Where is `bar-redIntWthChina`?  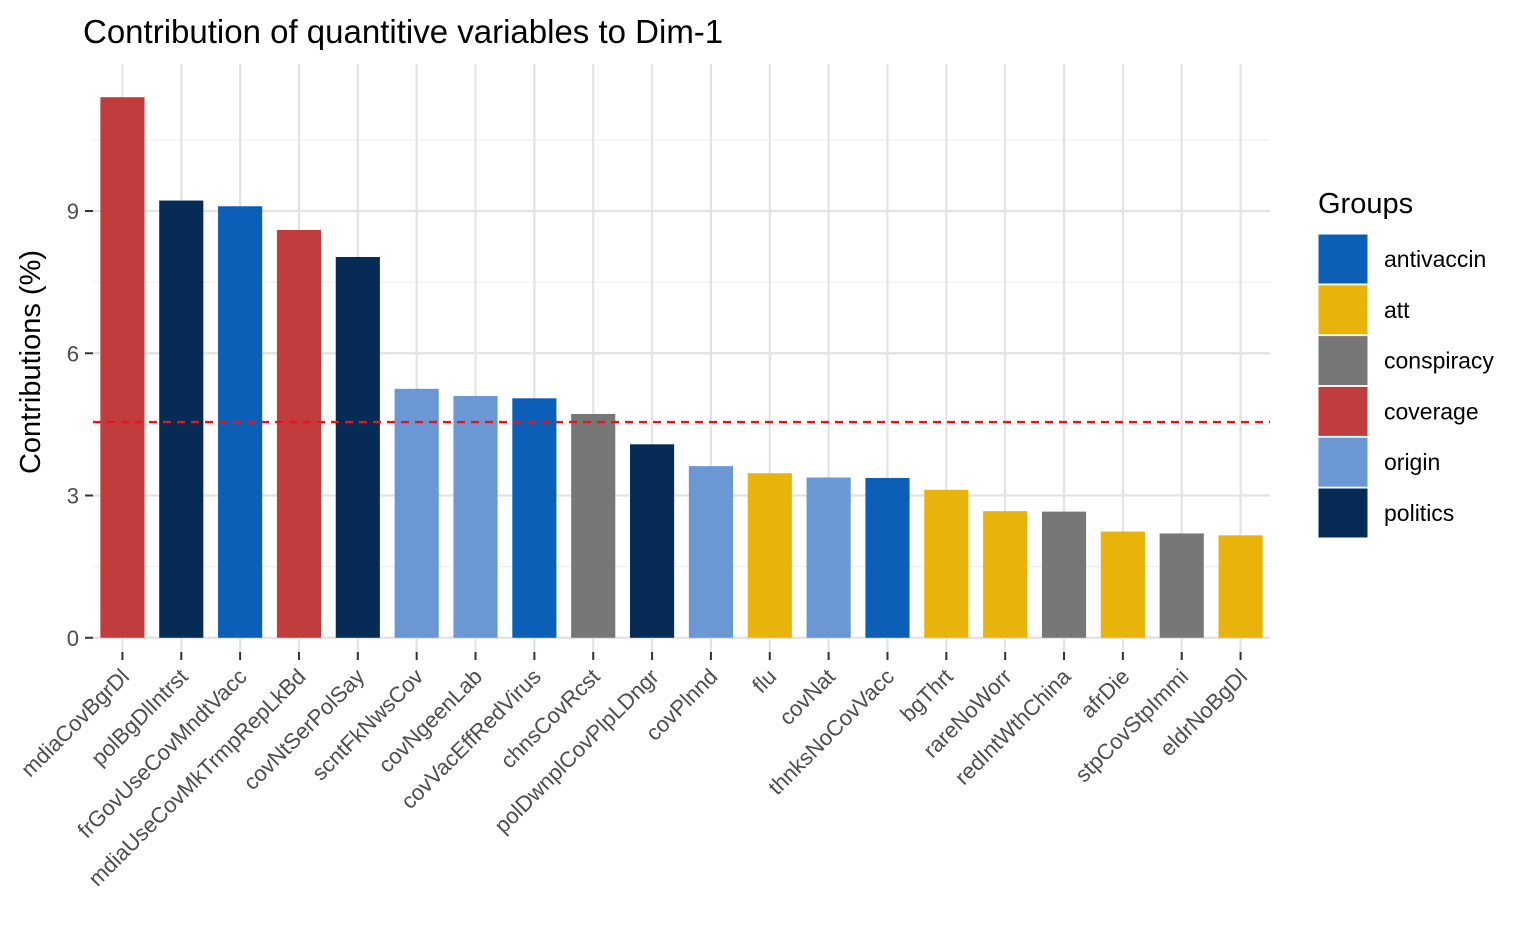 bar-redIntWthChina is located at coordinates (1064, 574).